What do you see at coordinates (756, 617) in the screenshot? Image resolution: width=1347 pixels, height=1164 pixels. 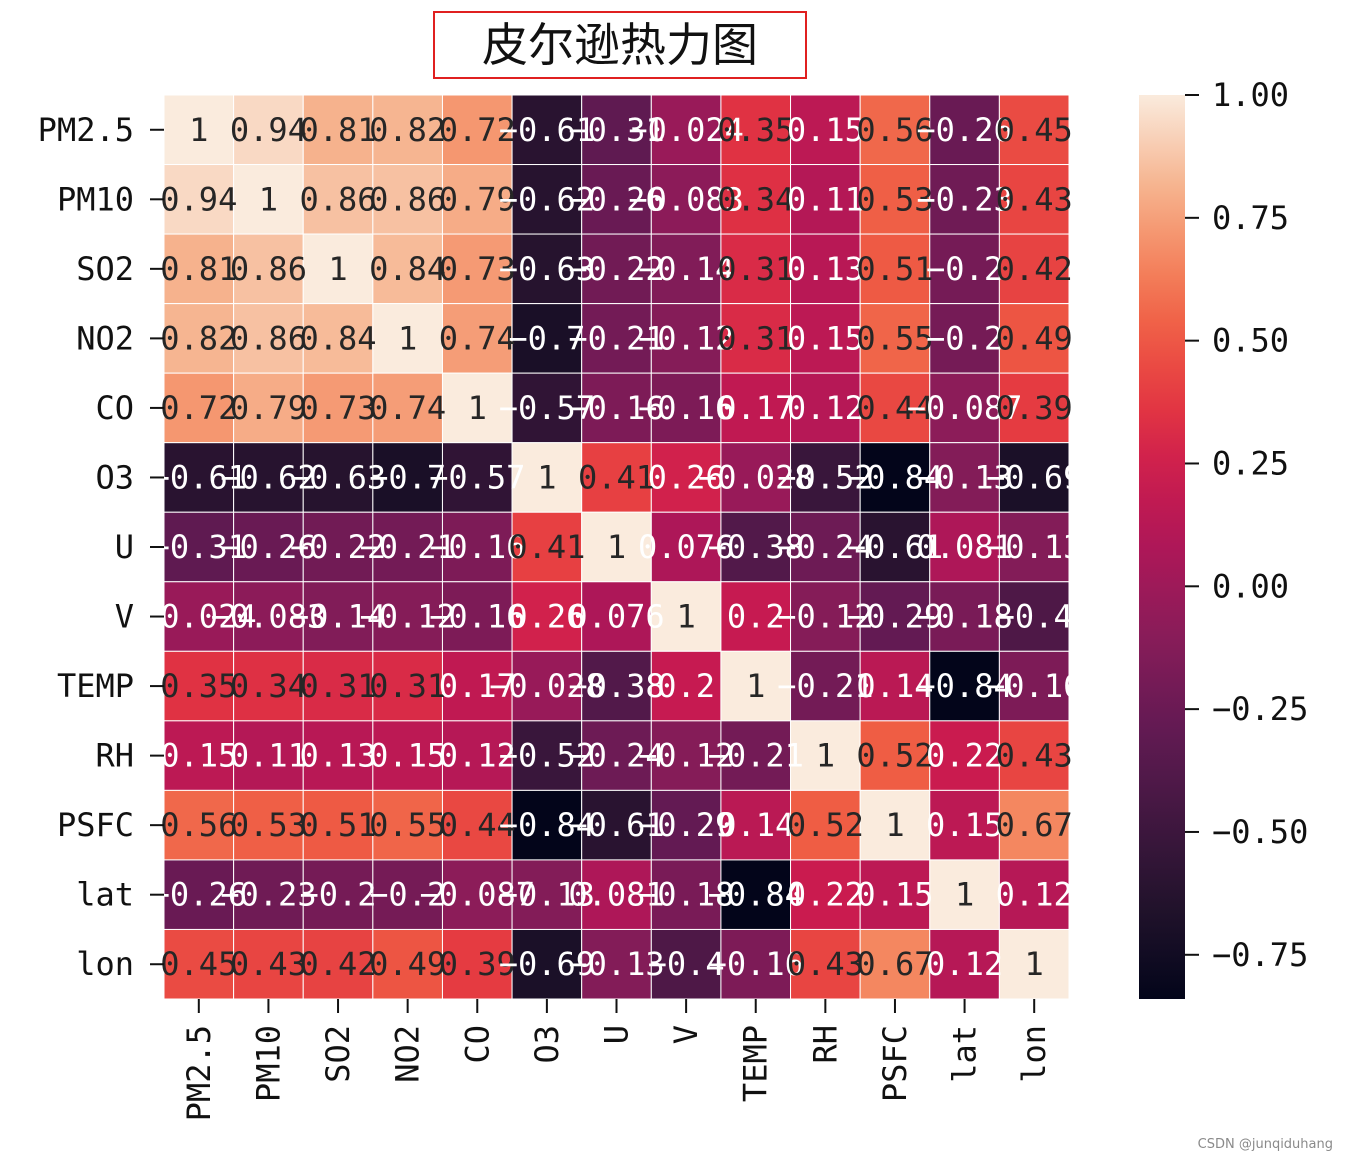 I see `cell-value-label: 0.2` at bounding box center [756, 617].